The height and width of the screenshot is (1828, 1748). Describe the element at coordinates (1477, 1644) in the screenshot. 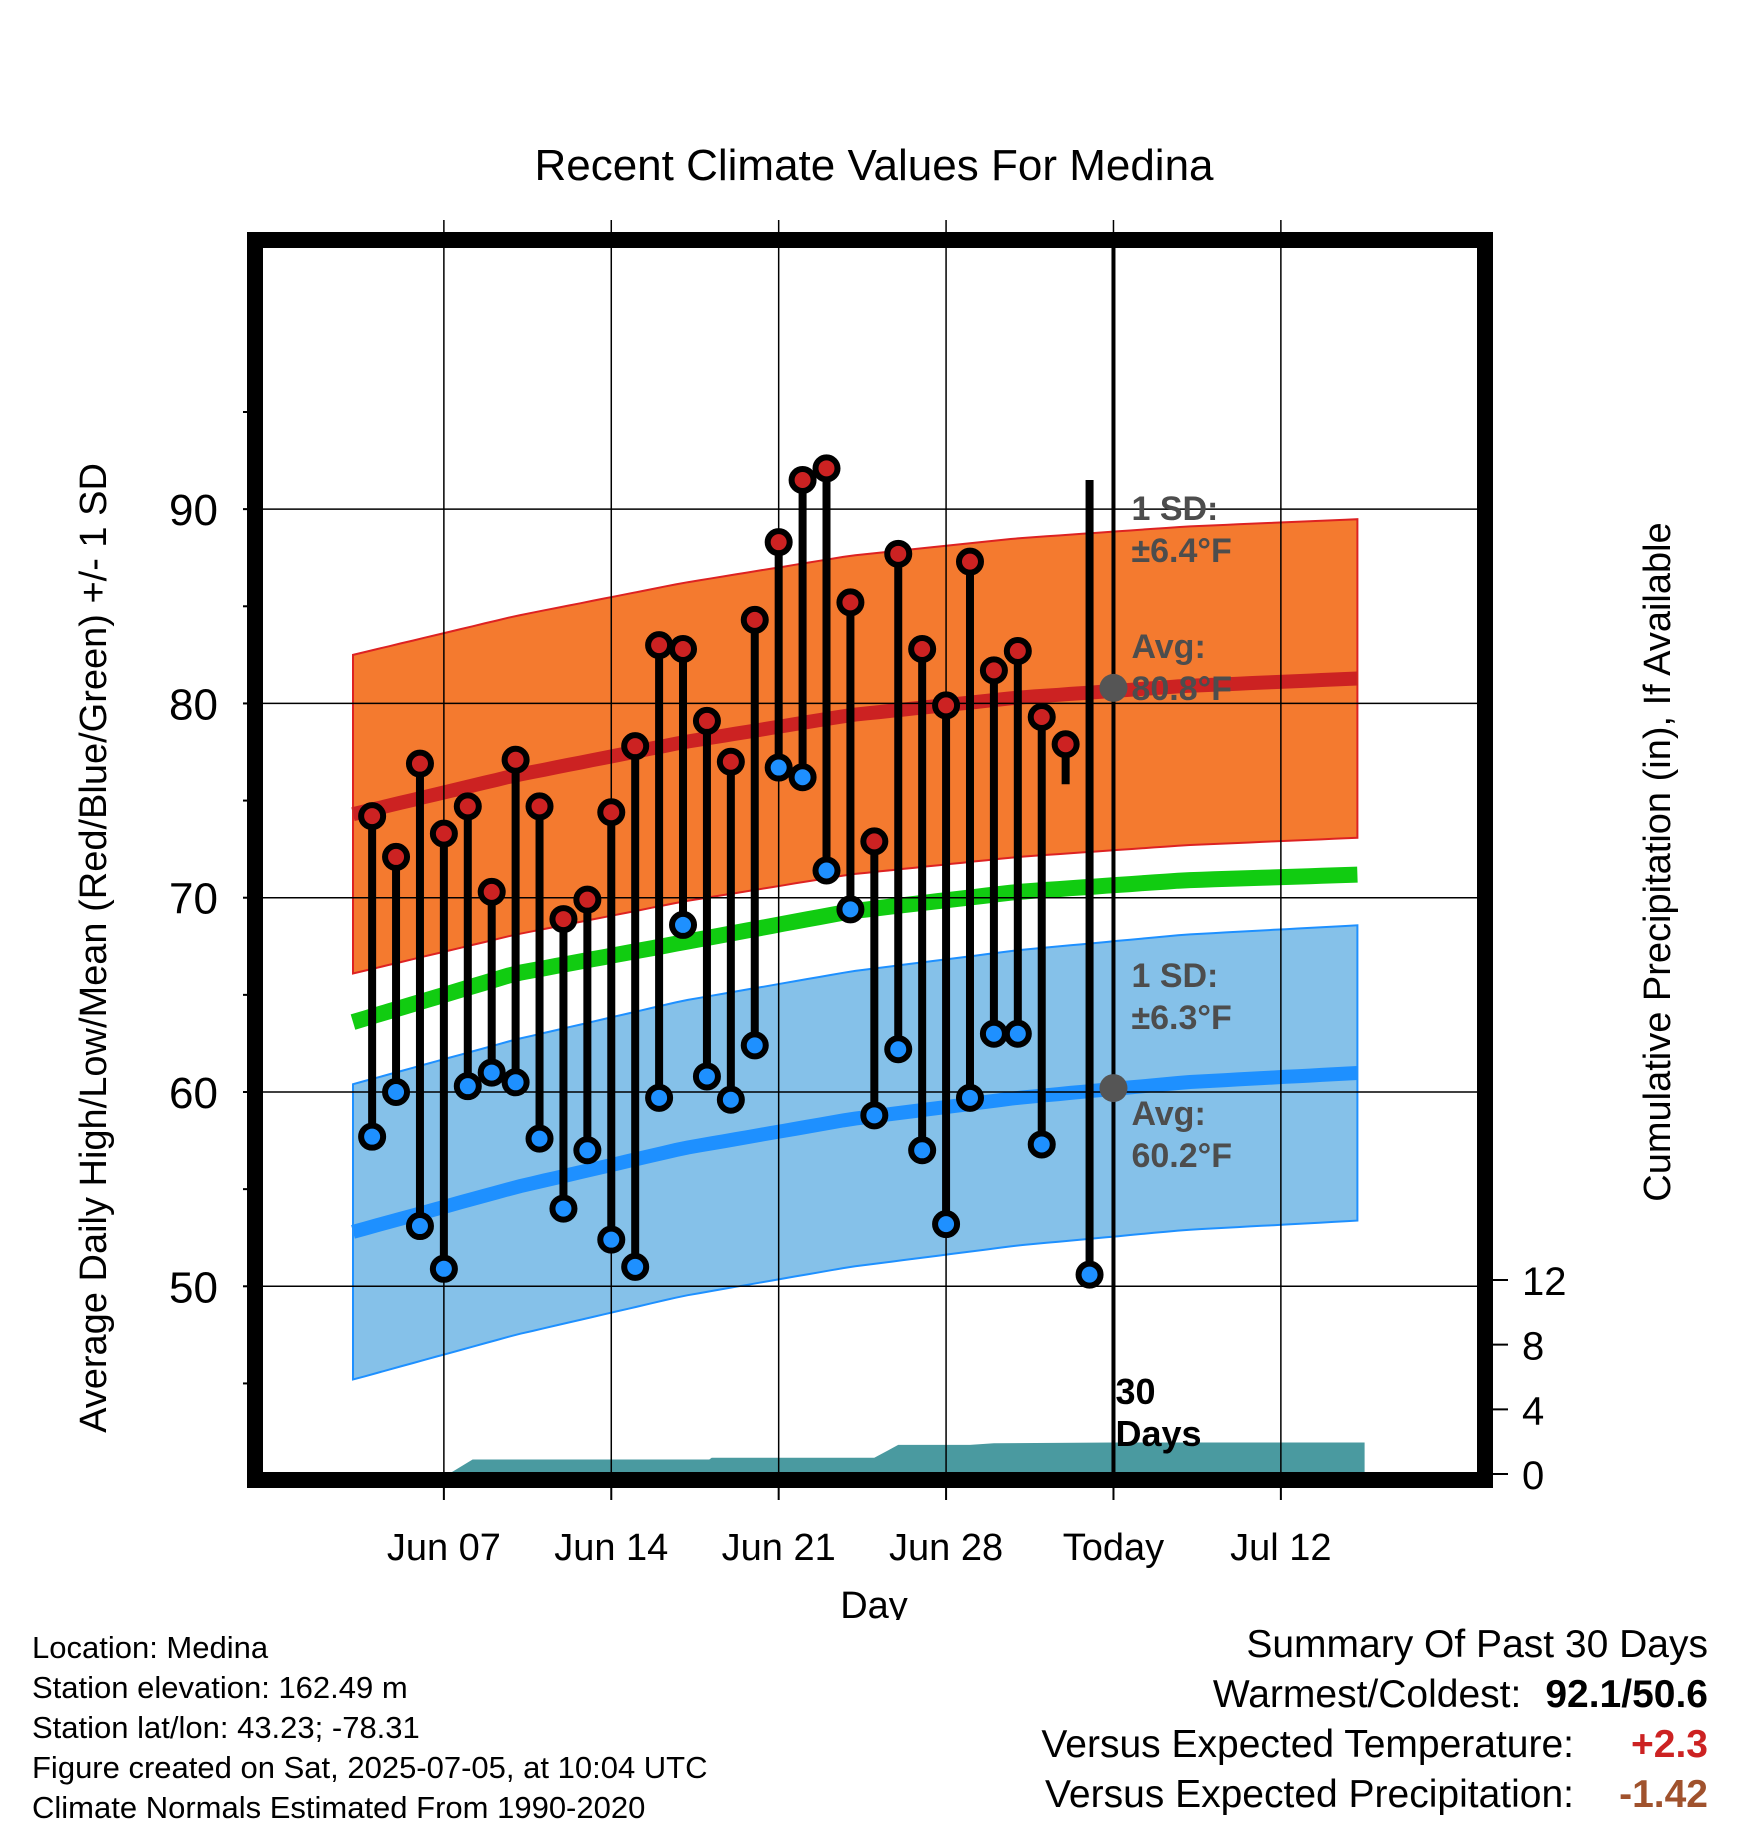

I see `summary-title: Summary Of Past 30 Days` at that location.